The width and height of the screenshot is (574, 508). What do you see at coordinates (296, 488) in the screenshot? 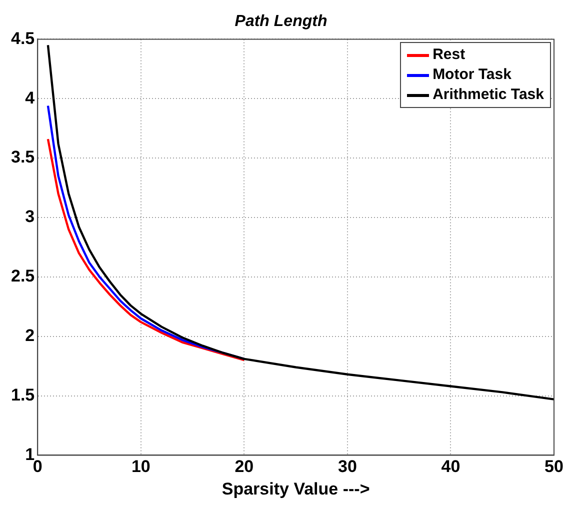
I see `x-axis-title: Sparsity Value --->` at bounding box center [296, 488].